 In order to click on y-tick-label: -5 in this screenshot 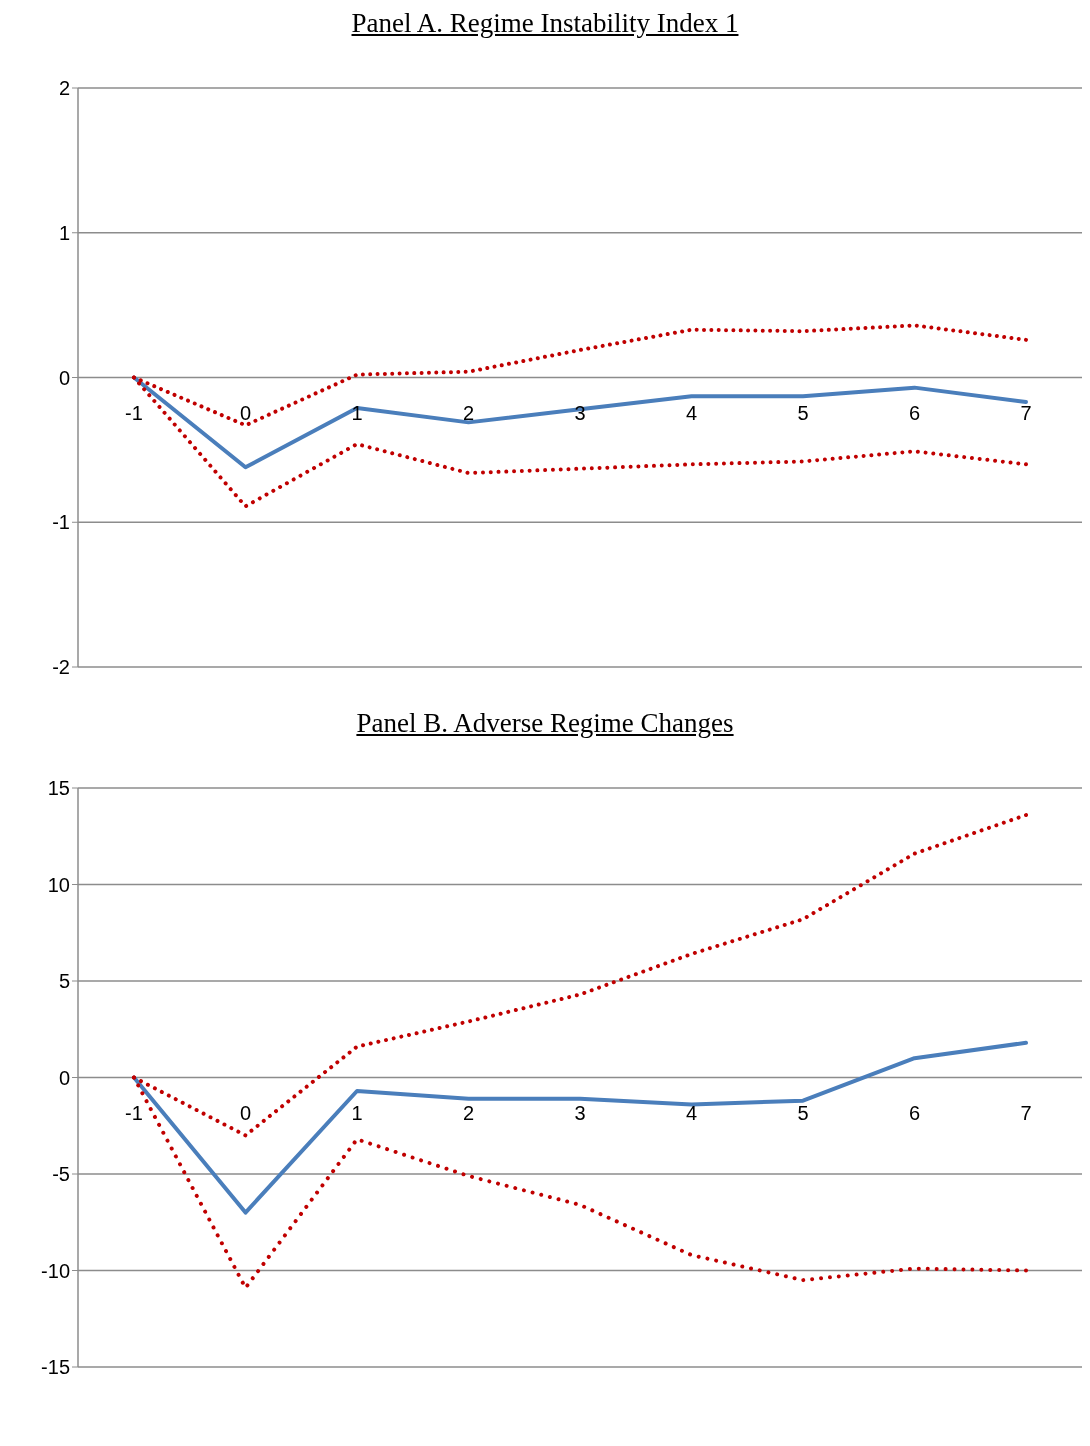, I will do `click(61, 1174)`.